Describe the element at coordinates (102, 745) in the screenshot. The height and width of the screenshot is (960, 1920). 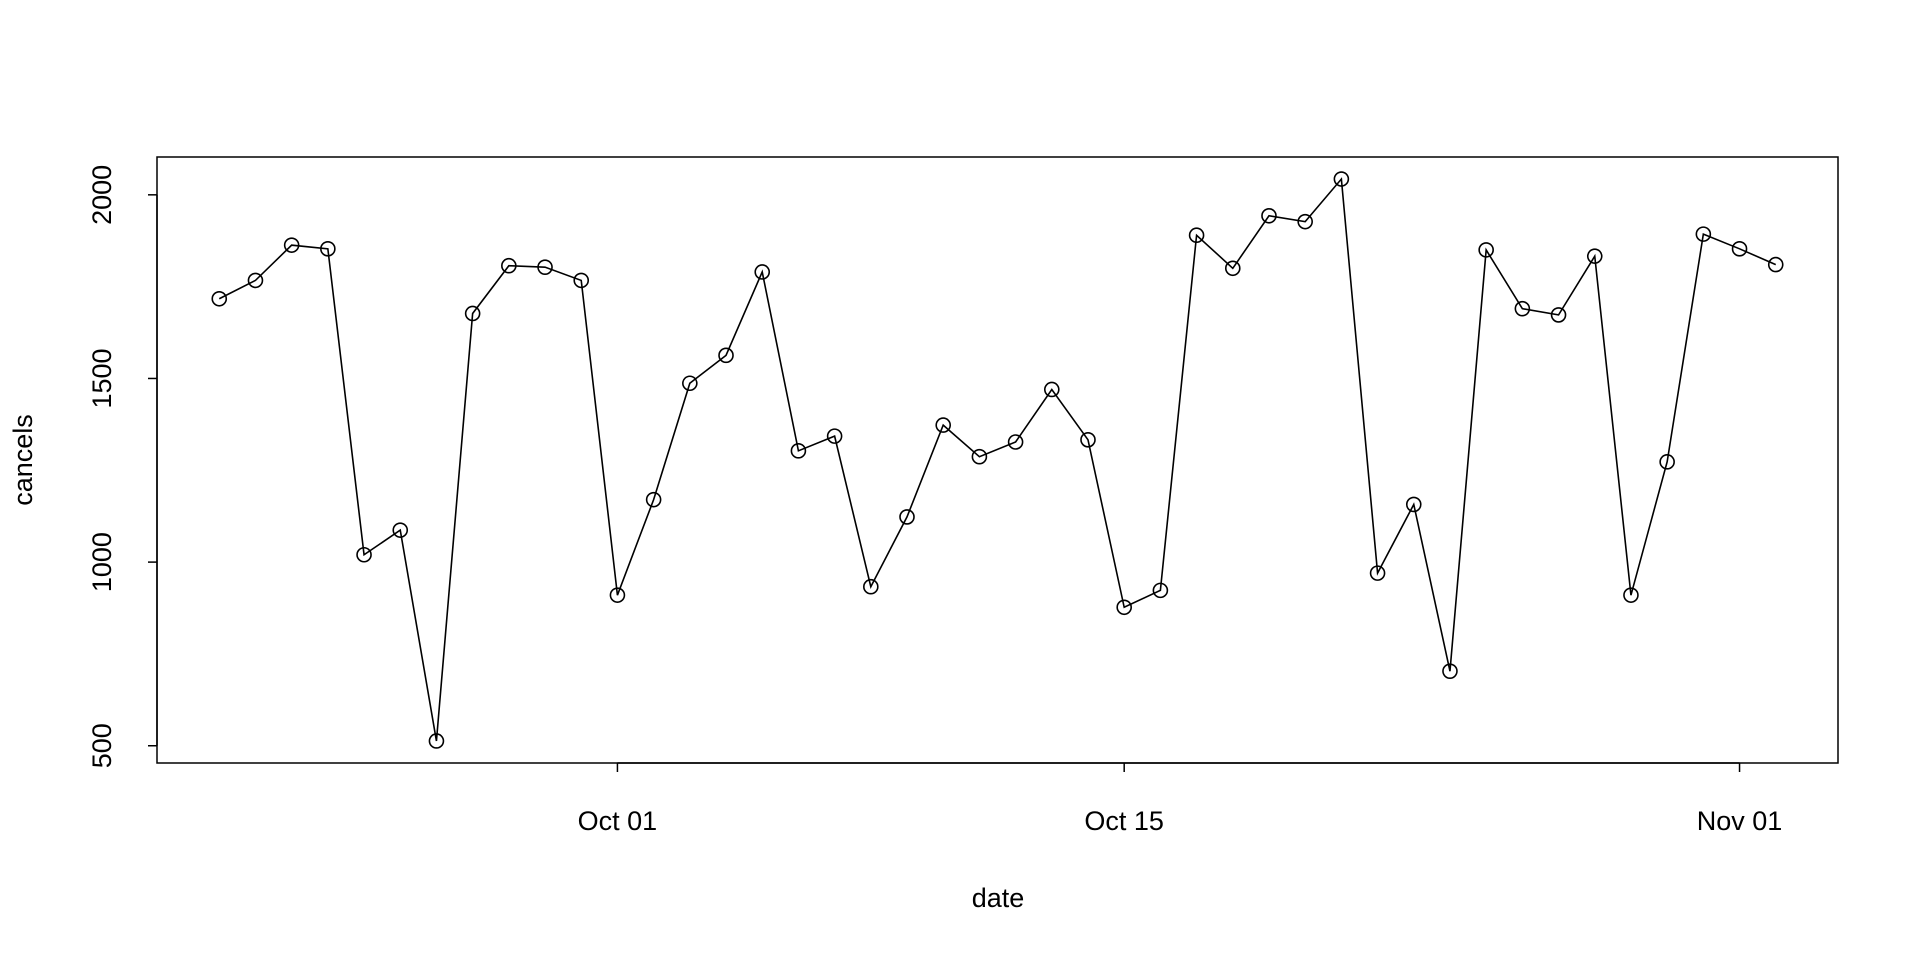
I see `y-tick-label: 500` at that location.